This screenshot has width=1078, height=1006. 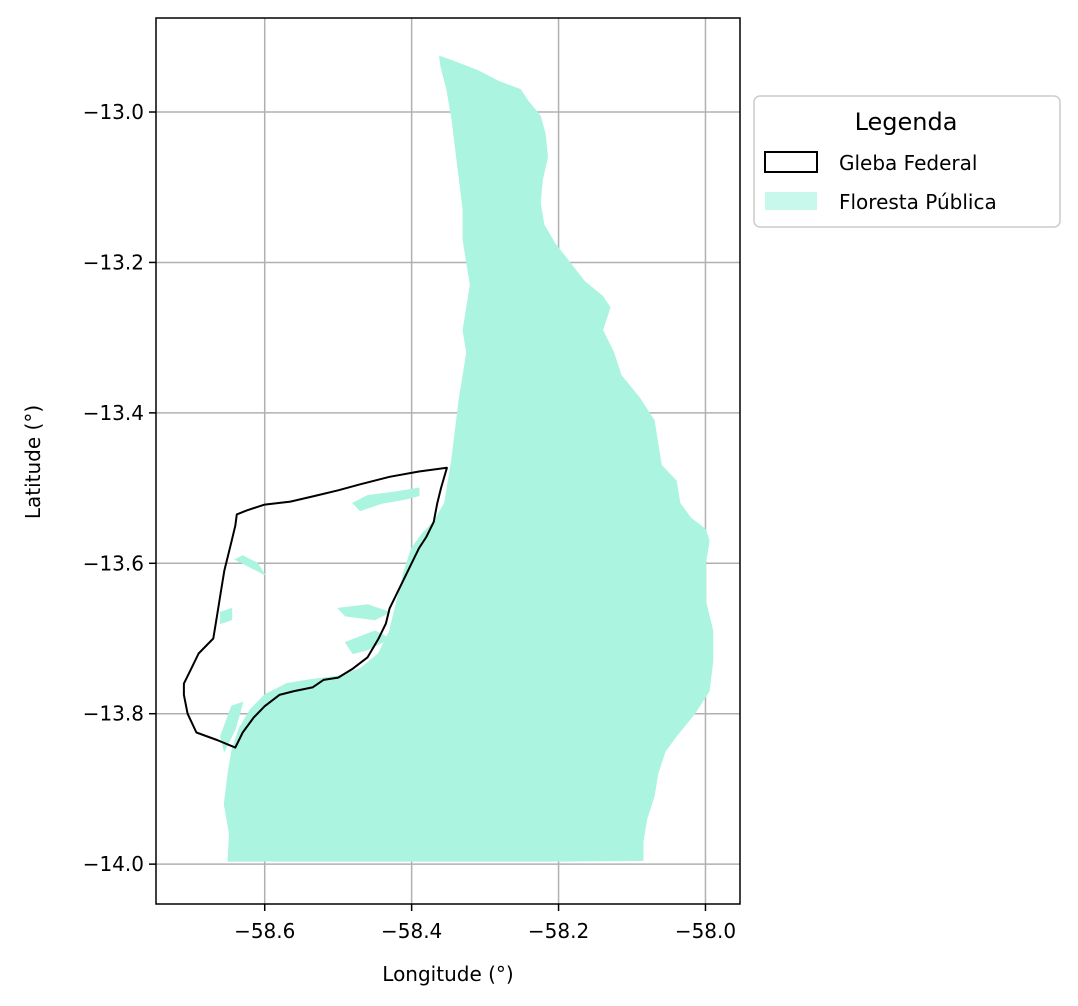 I want to click on y-tick-label: −14.0, so click(x=113, y=864).